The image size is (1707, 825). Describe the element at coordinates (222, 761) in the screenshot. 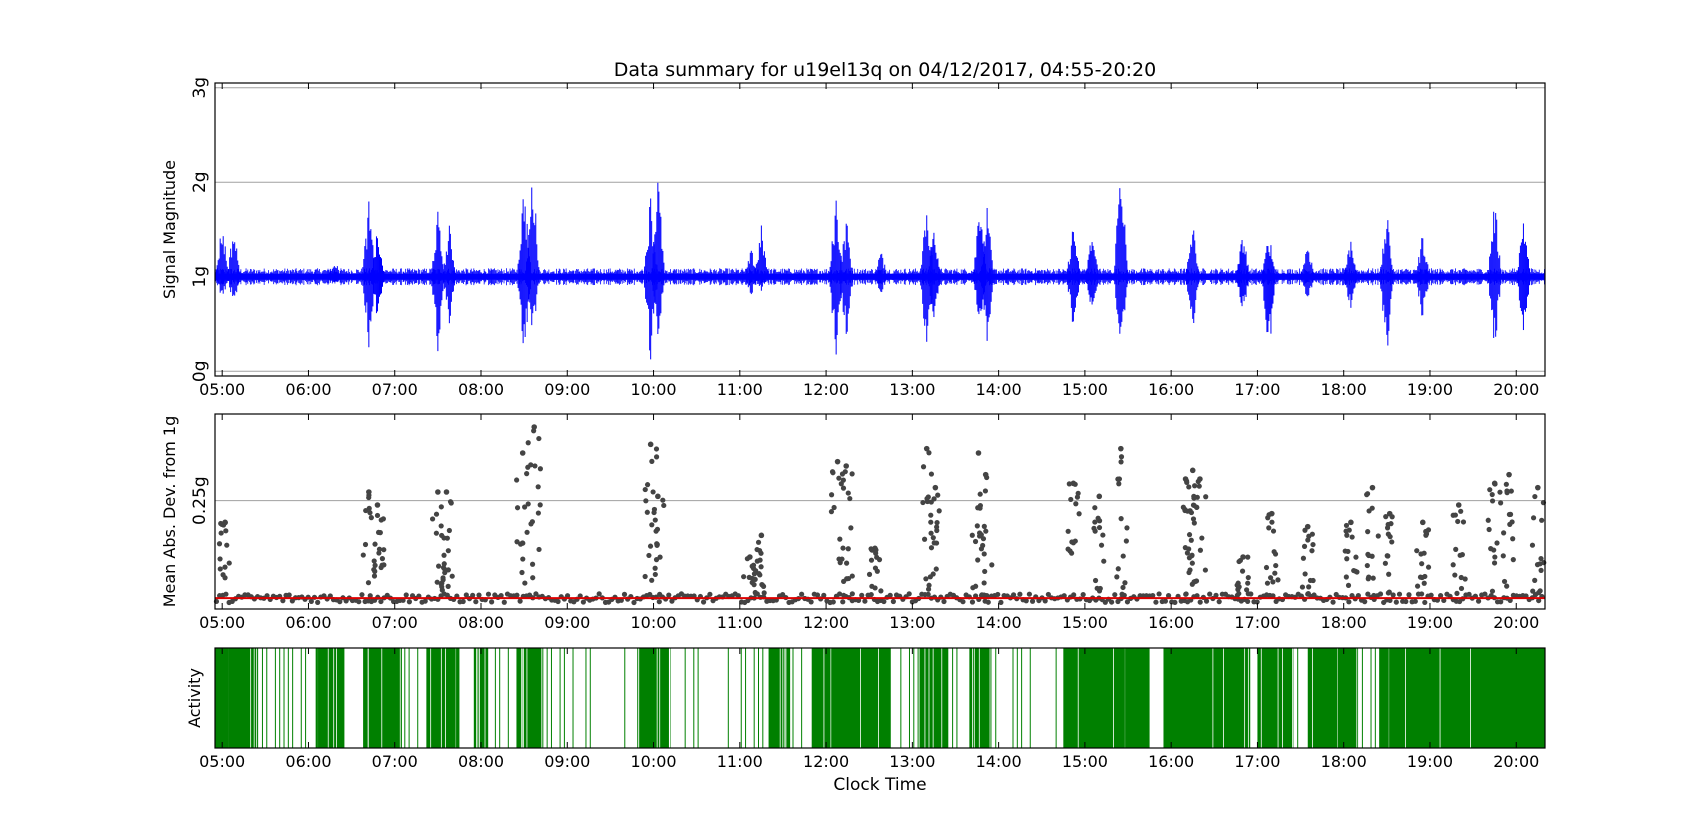

I see `activity-x-tick-label: 05:00` at that location.